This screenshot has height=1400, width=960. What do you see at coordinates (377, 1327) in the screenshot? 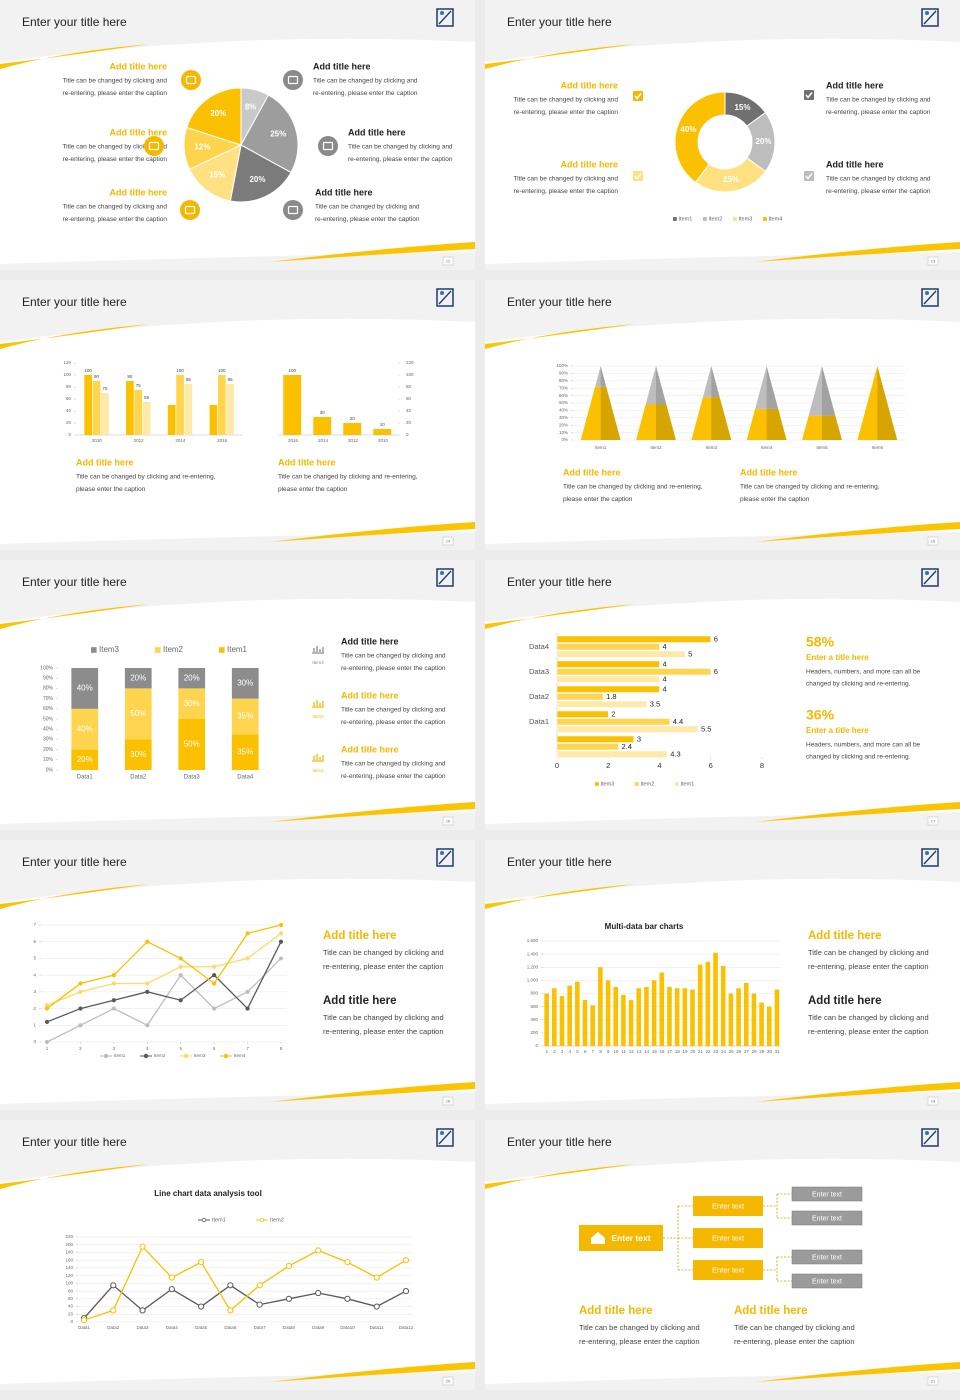
I see `x-tick-label: Data11` at bounding box center [377, 1327].